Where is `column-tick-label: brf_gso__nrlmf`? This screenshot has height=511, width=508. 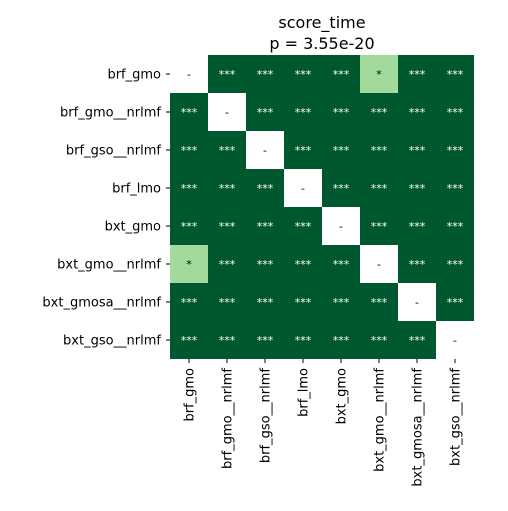
column-tick-label: brf_gso__nrlmf is located at coordinates (266, 416).